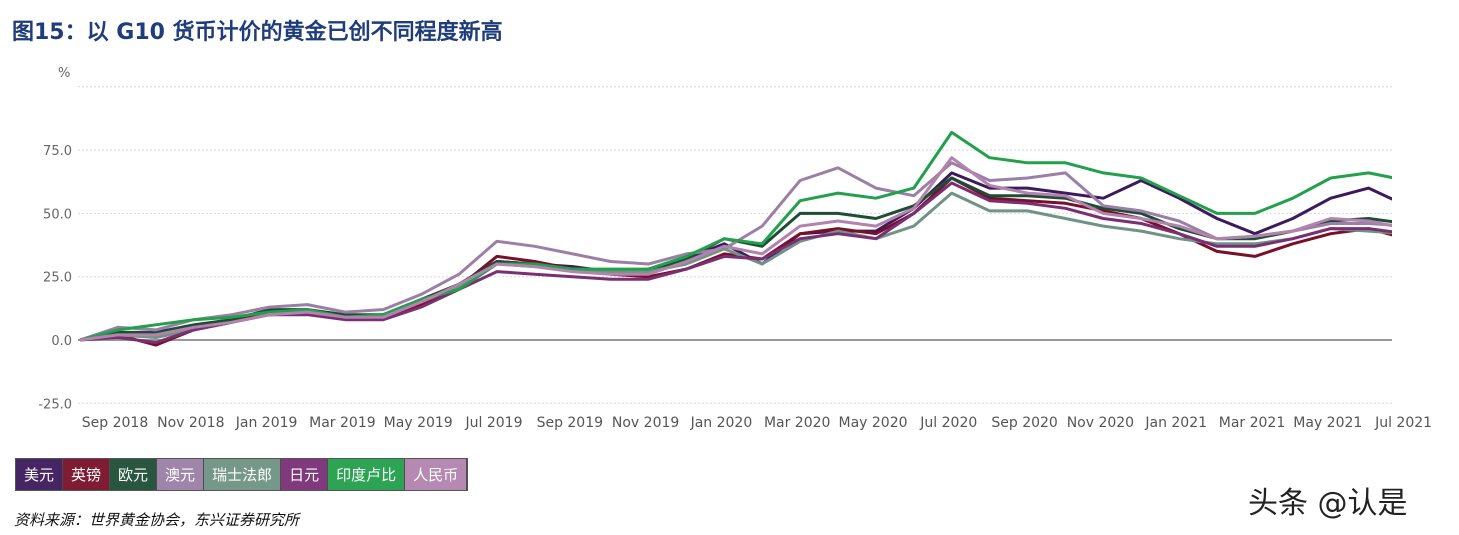 This screenshot has height=535, width=1459. I want to click on legend-item: 澳元, so click(181, 474).